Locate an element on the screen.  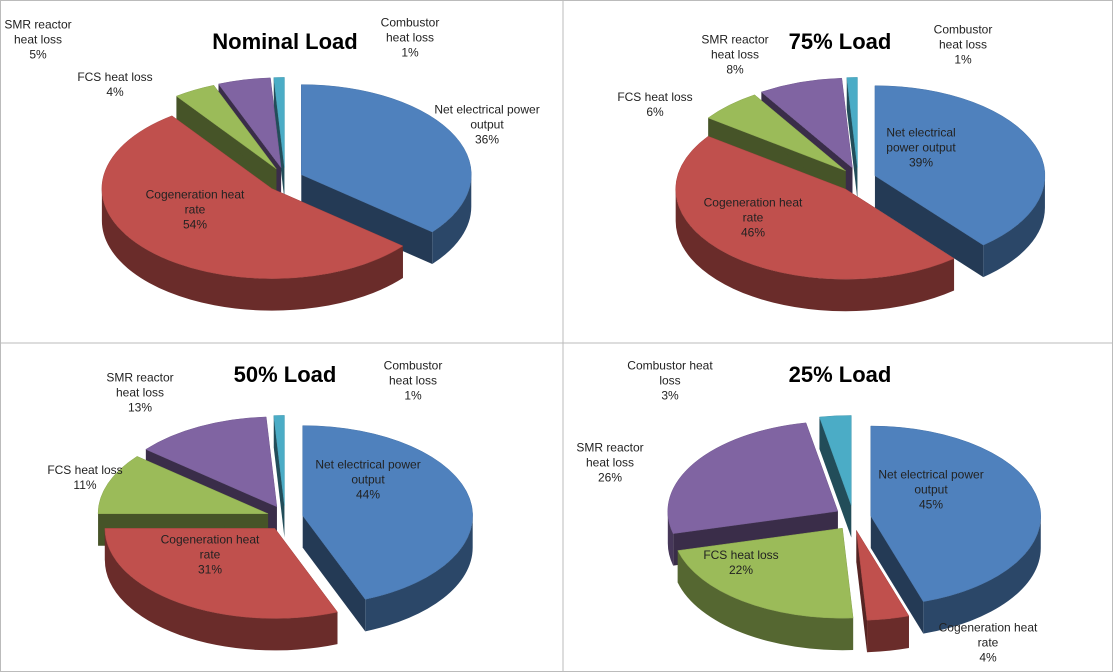
slice-label: Net electrical power output 44% is located at coordinates (368, 480).